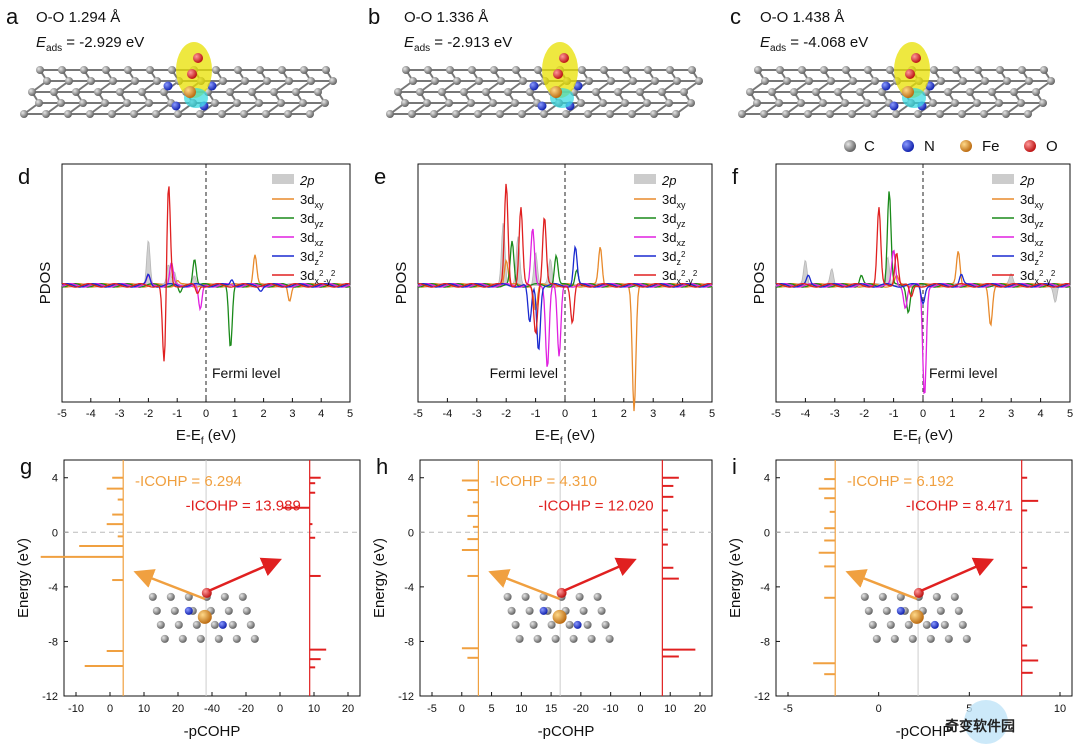 This screenshot has width=1080, height=751. What do you see at coordinates (910, 74) in the screenshot?
I see `oxygen-atom` at bounding box center [910, 74].